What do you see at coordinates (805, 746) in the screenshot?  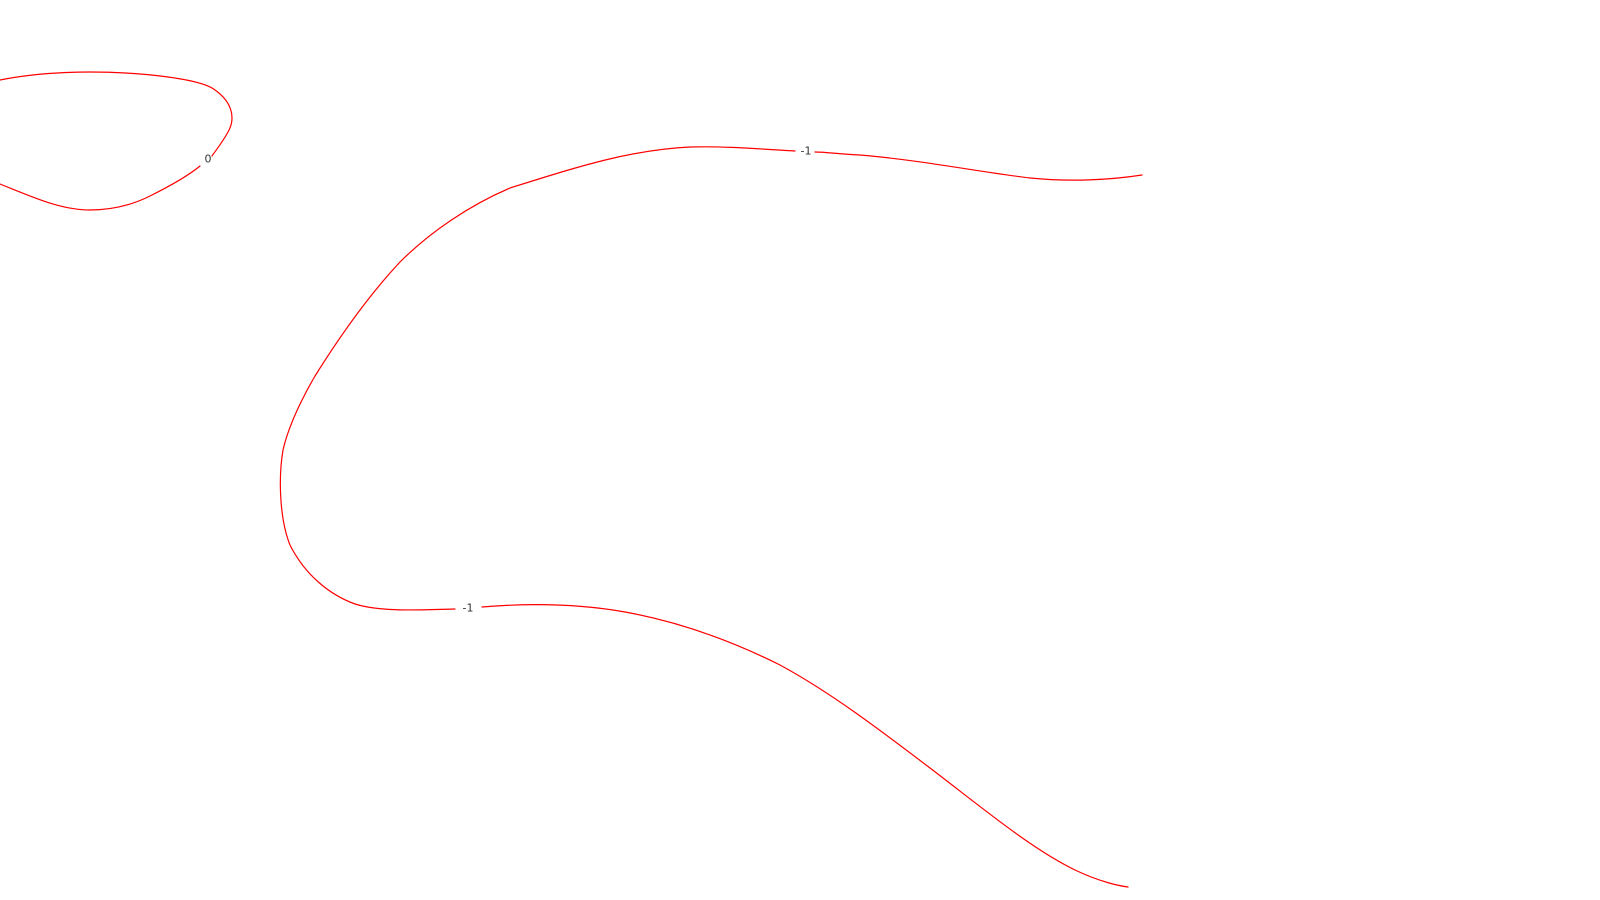 I see `contour-line-level-minus-1-lower-right` at bounding box center [805, 746].